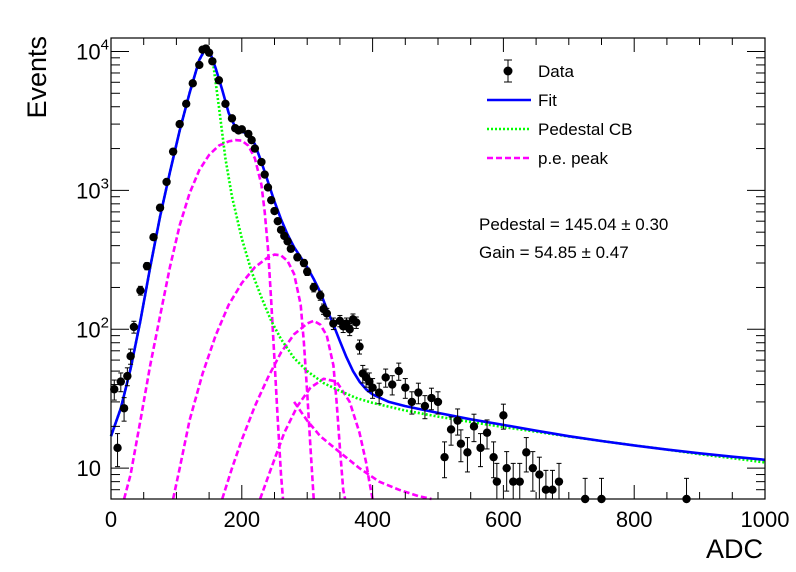  I want to click on annotation-pedestal: Pedestal = 145.04 ± 0.30, so click(573, 224).